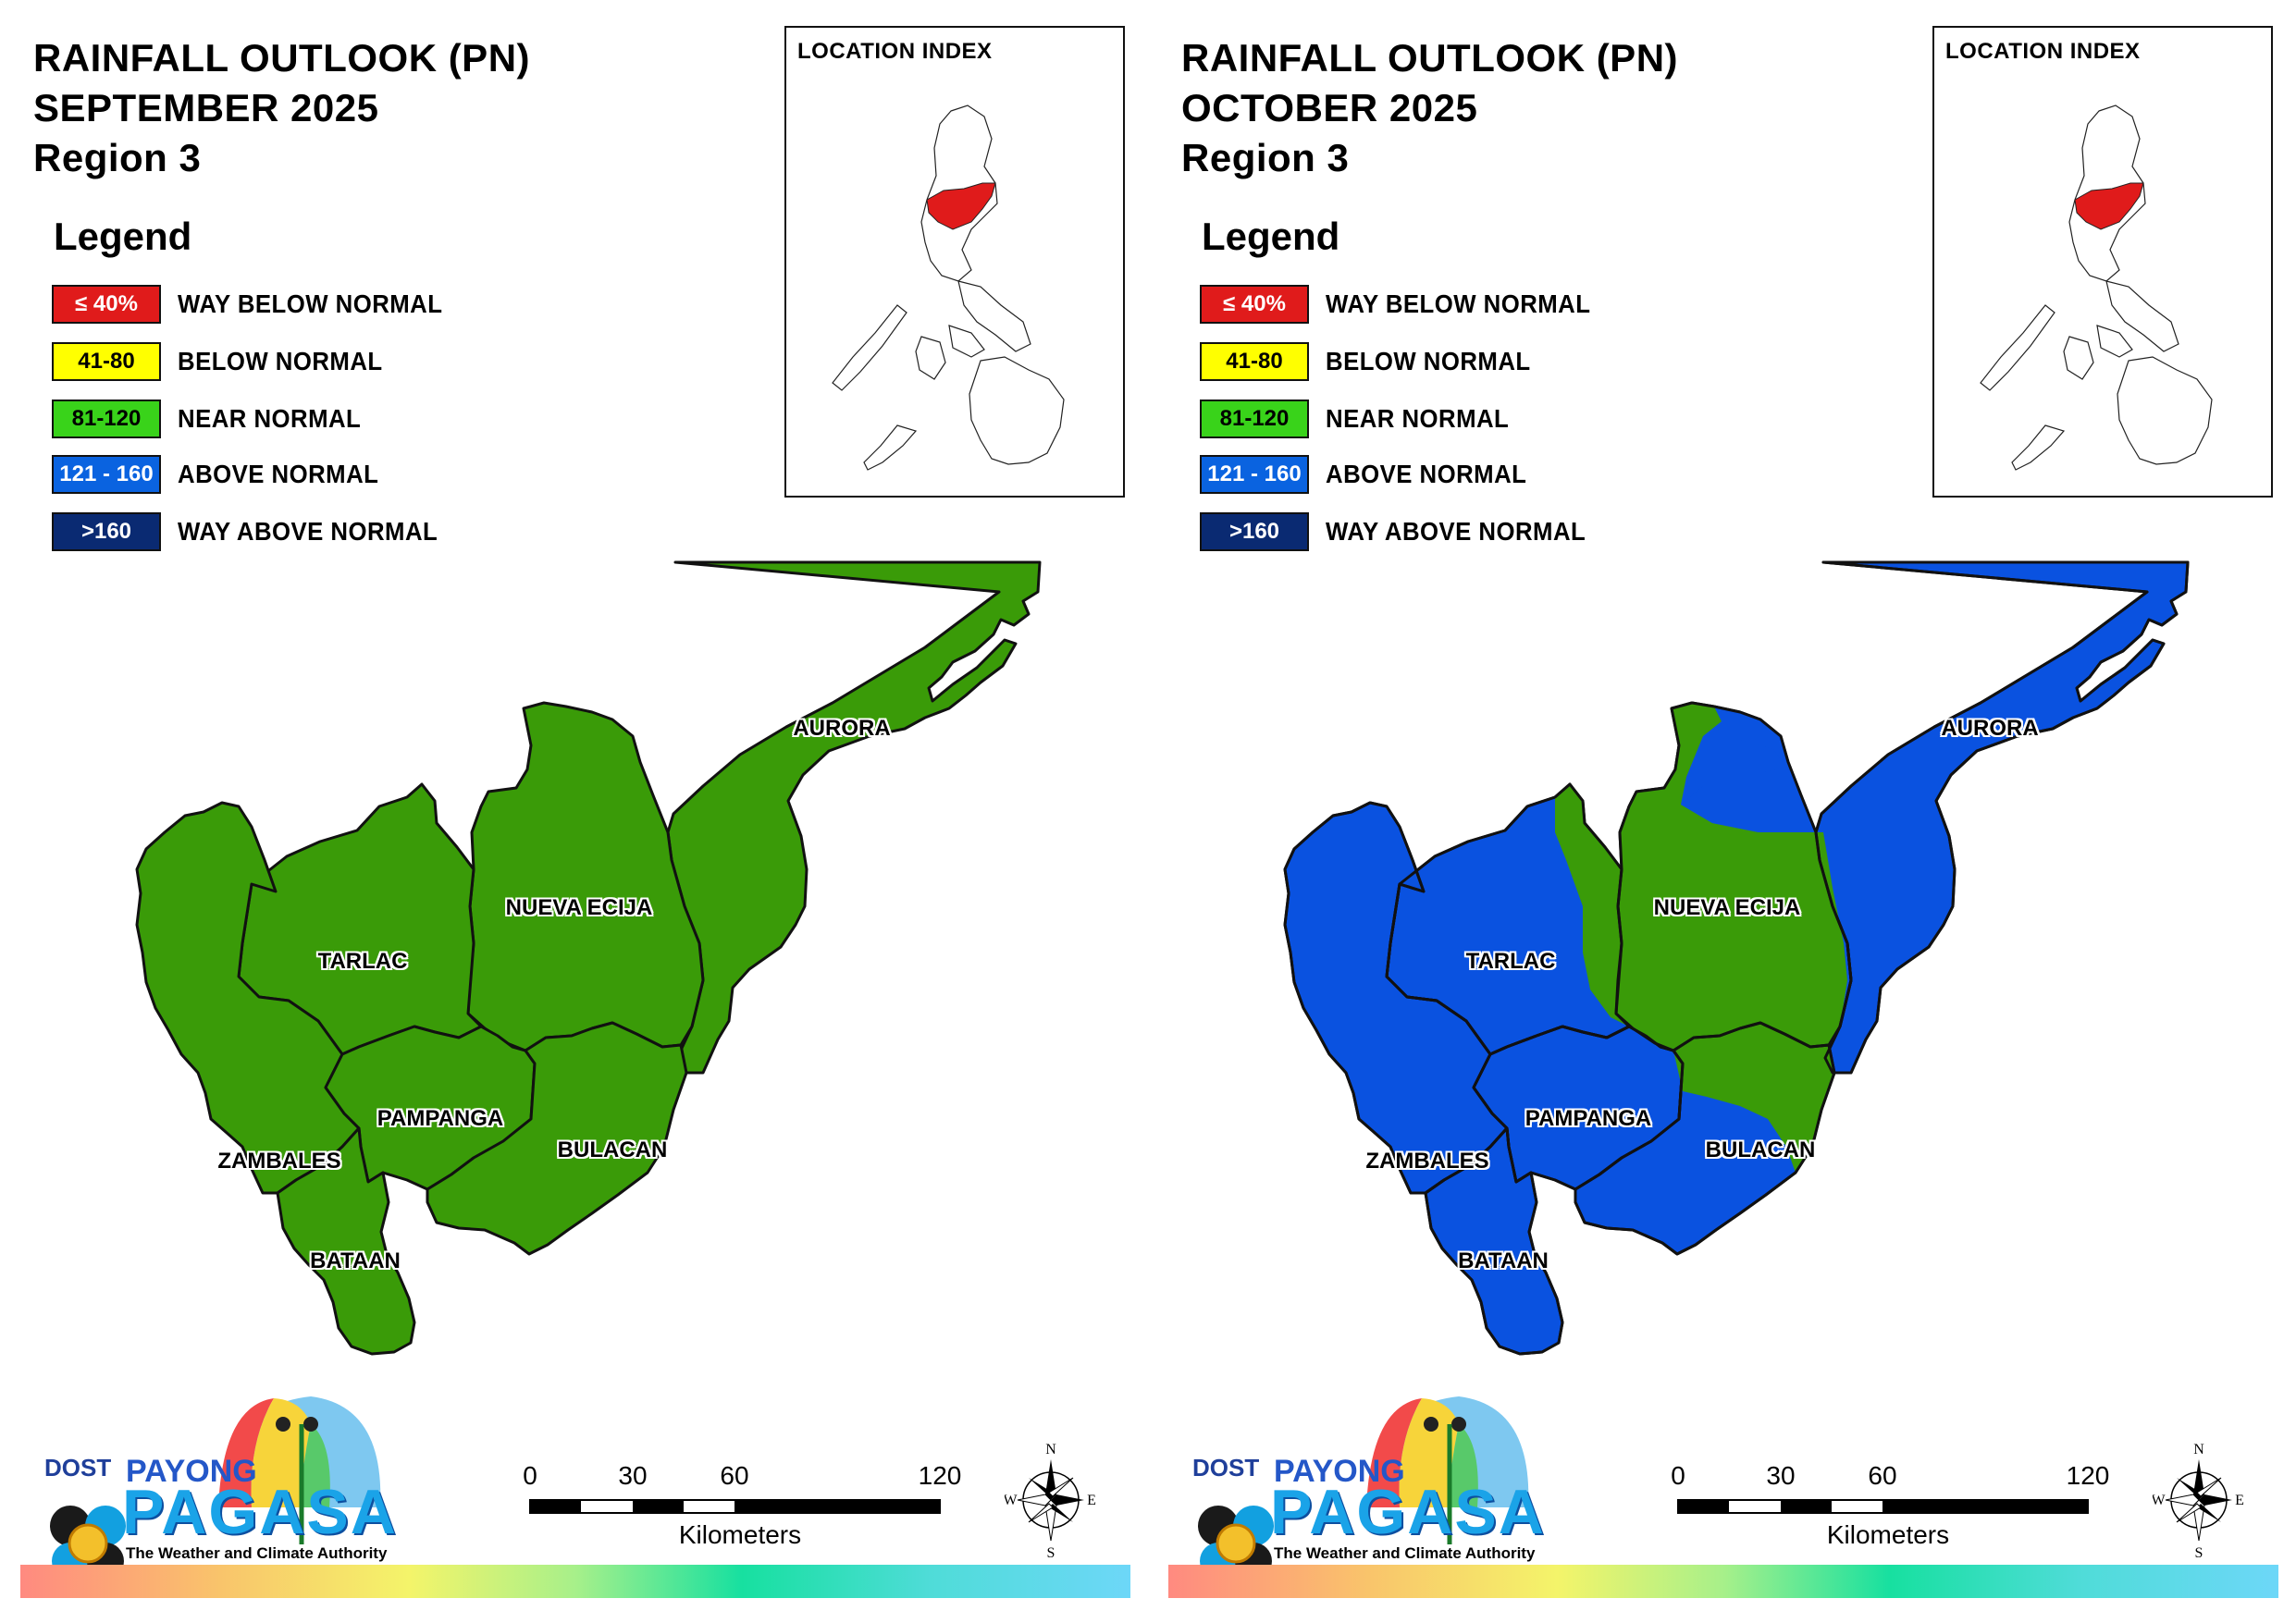  Describe the element at coordinates (1456, 531) in the screenshot. I see `legend-label: WAY ABOVE NORMAL` at that location.